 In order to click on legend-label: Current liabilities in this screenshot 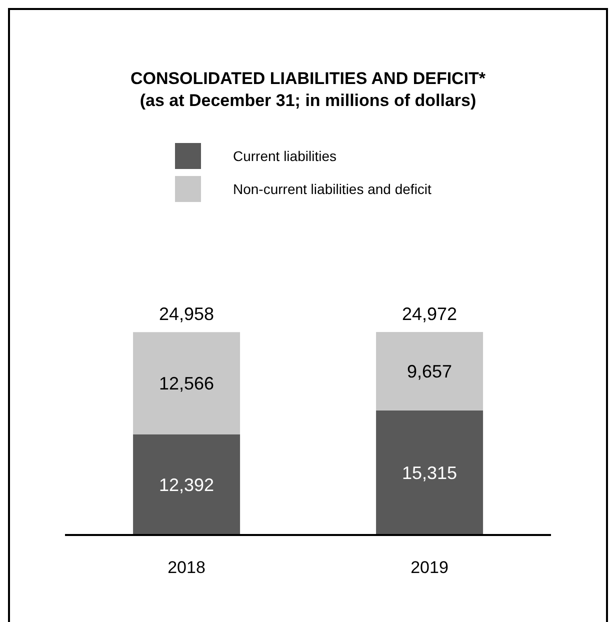, I will do `click(284, 156)`.